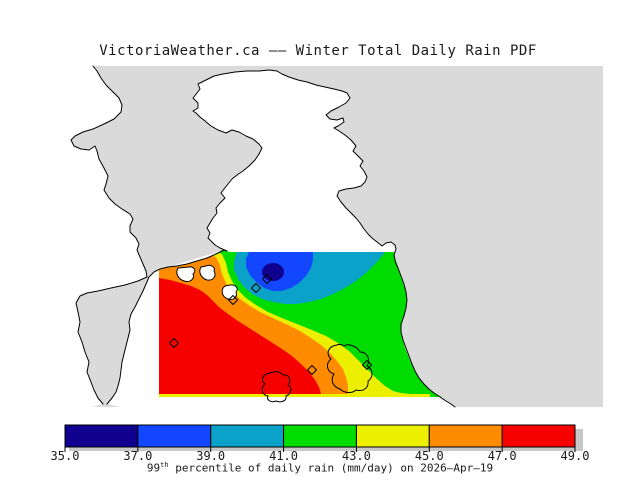 The height and width of the screenshot is (480, 640). What do you see at coordinates (429, 456) in the screenshot?
I see `colorbar-tick-label: 45.0` at bounding box center [429, 456].